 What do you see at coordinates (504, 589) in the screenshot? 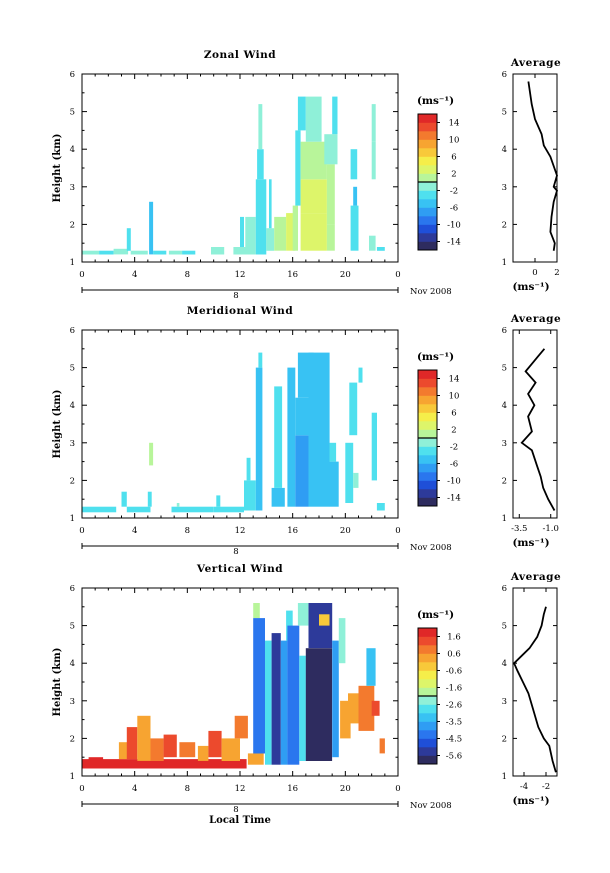
I see `average-y-tick-label: 6` at bounding box center [504, 589].